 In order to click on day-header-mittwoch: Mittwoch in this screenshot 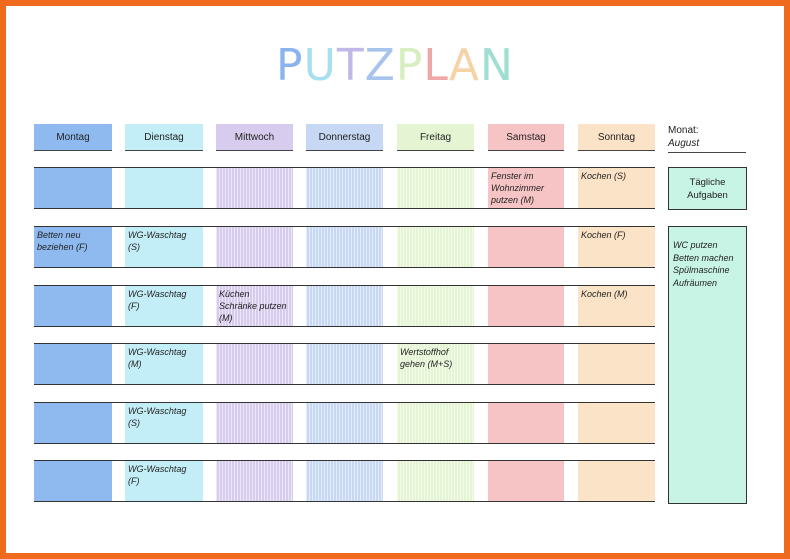, I will do `click(254, 137)`.